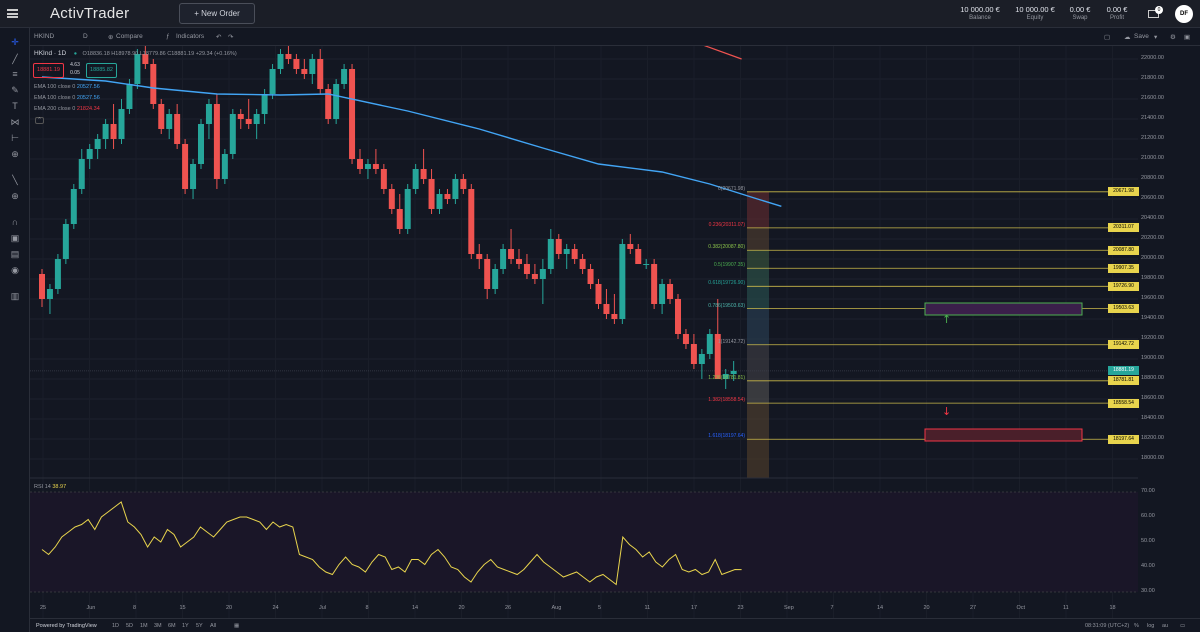 This screenshot has height=632, width=1200. I want to click on range-6m: 6M, so click(172, 626).